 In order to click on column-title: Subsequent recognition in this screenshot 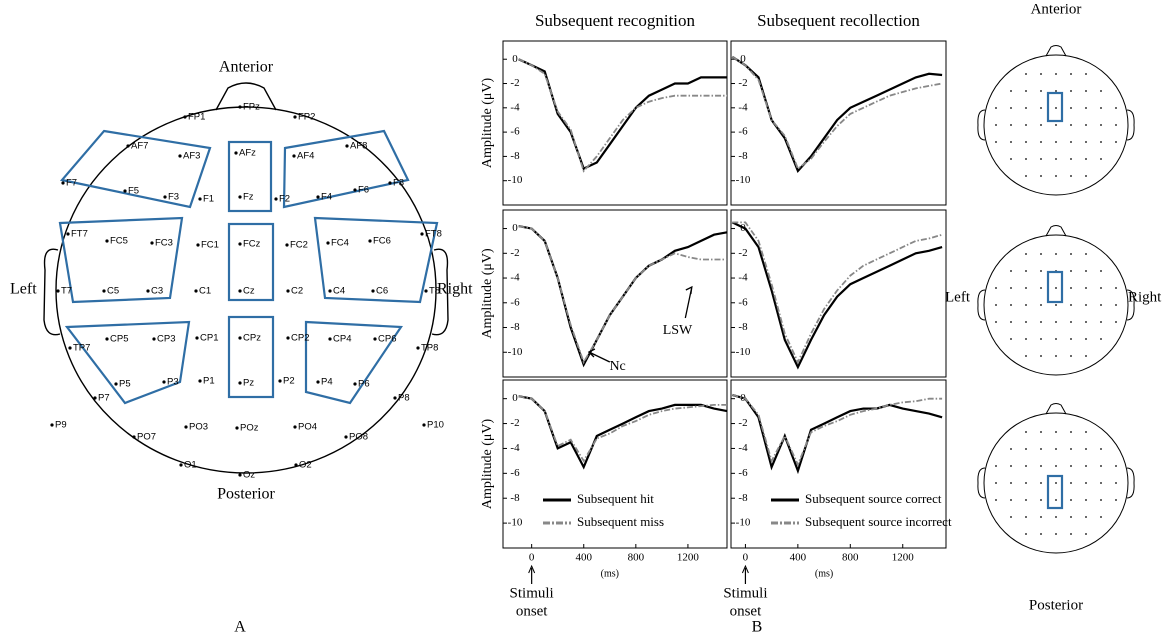, I will do `click(615, 20)`.